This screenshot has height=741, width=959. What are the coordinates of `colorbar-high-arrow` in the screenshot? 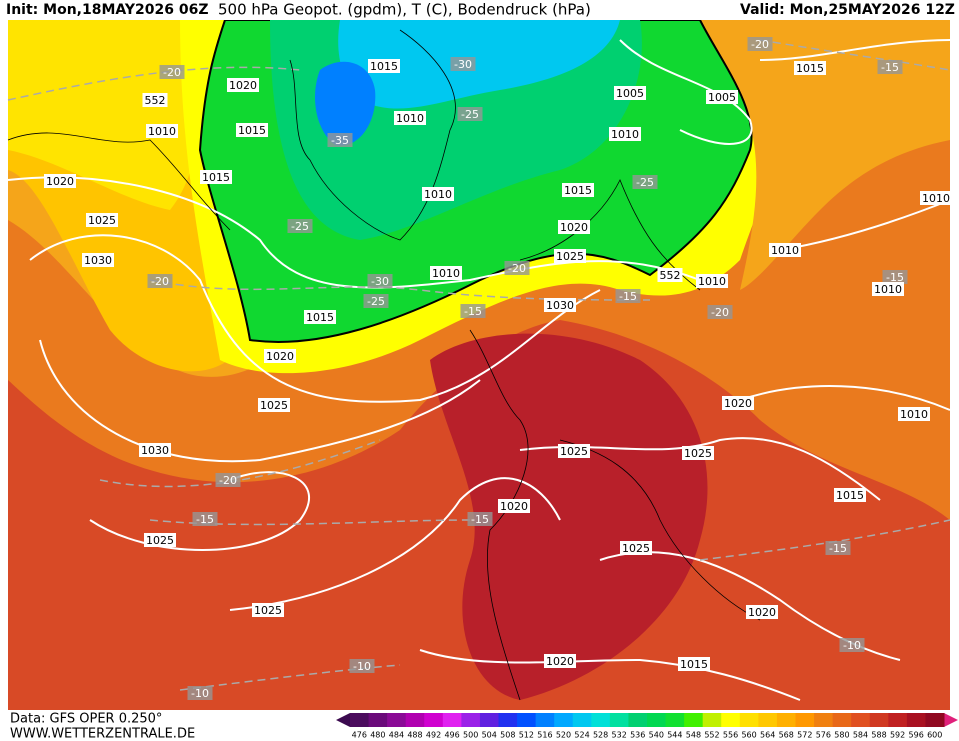 It's located at (951, 720).